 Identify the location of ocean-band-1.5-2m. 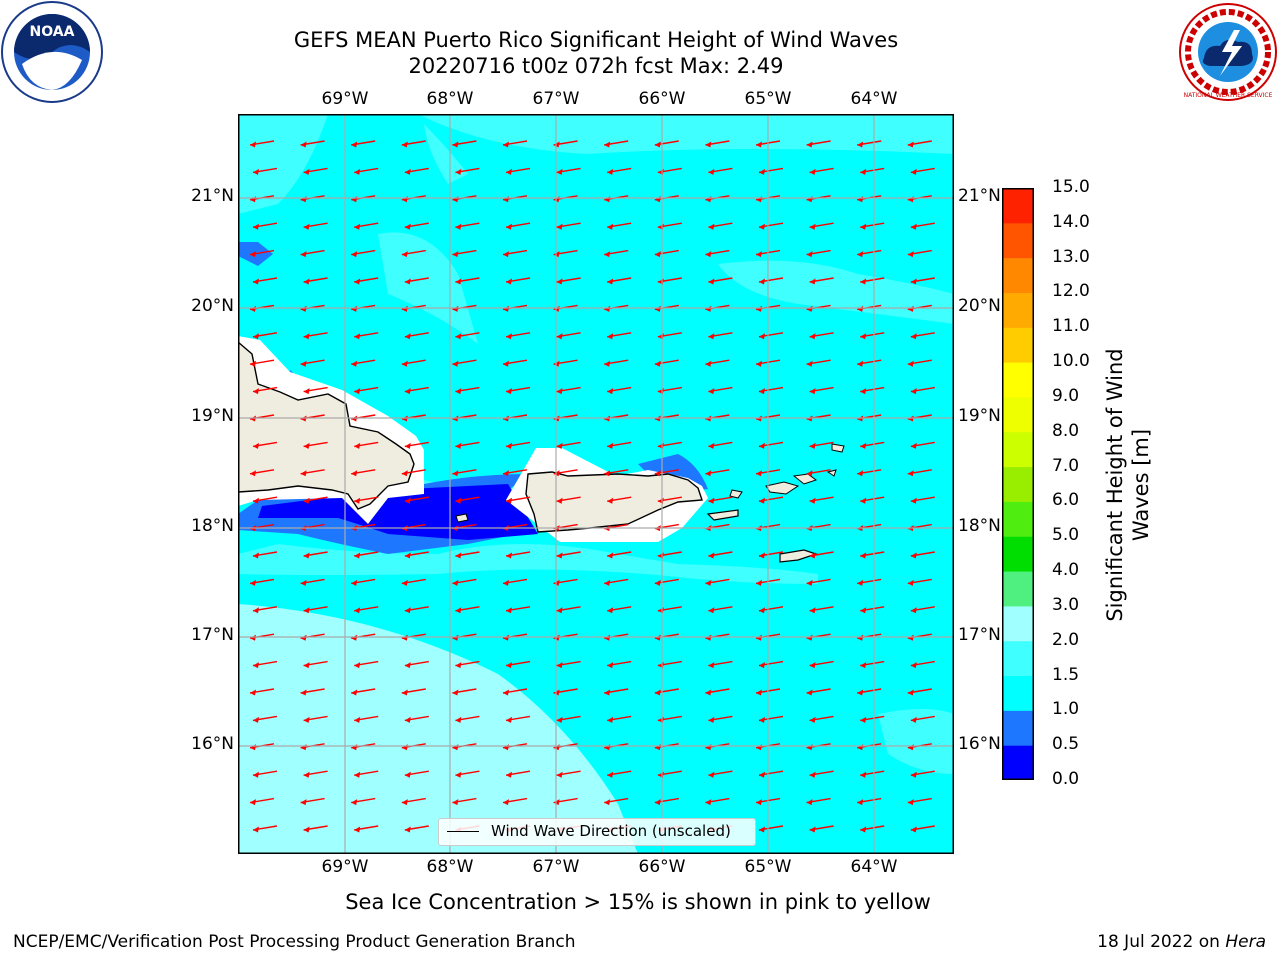
(446, 154).